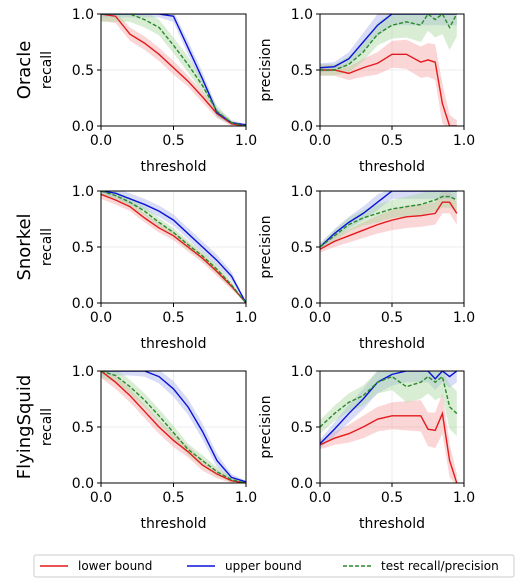 The width and height of the screenshot is (516, 578). I want to click on legend-label-lower: lower bound, so click(115, 566).